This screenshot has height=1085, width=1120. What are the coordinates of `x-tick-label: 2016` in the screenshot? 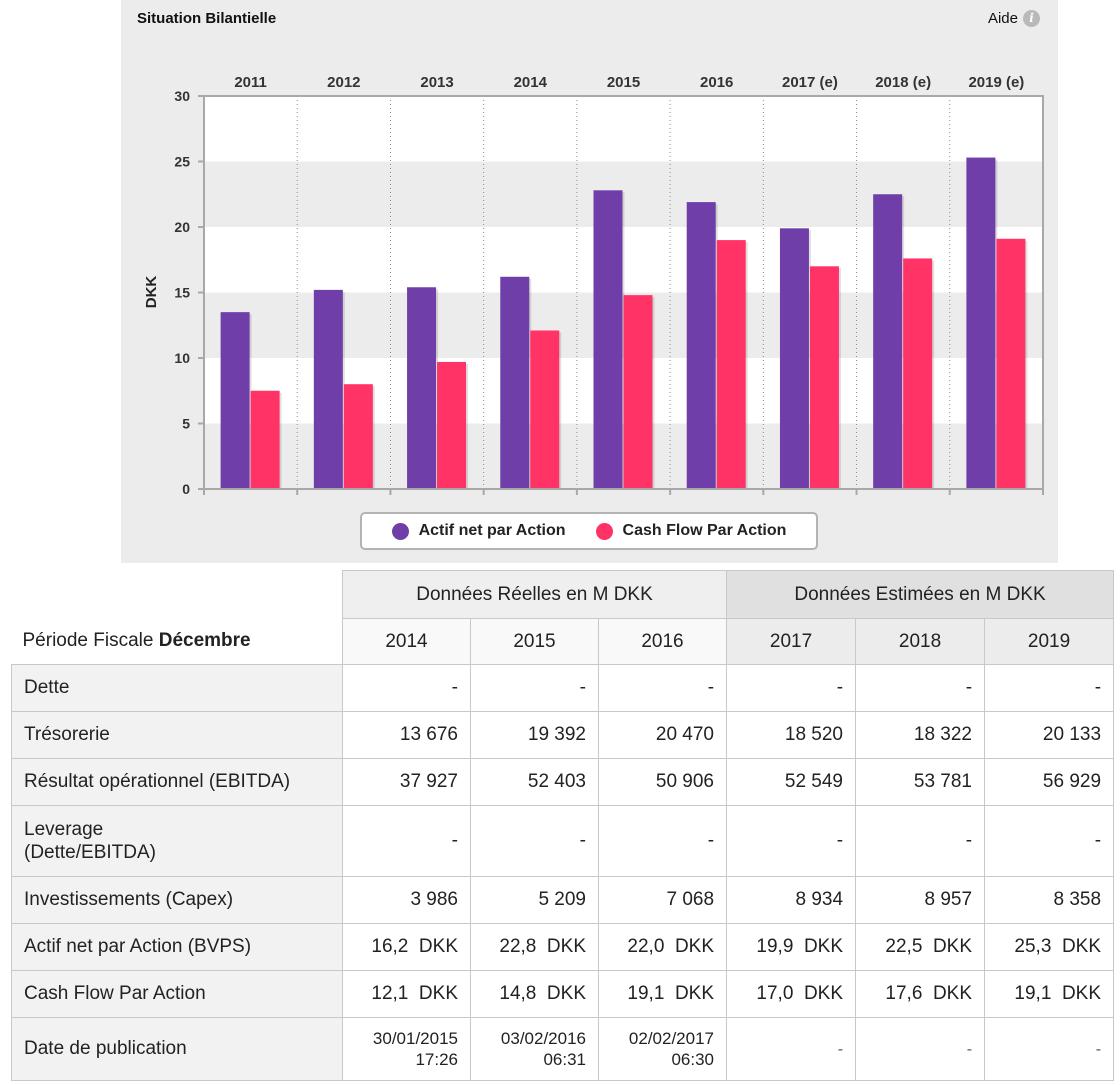 It's located at (716, 82).